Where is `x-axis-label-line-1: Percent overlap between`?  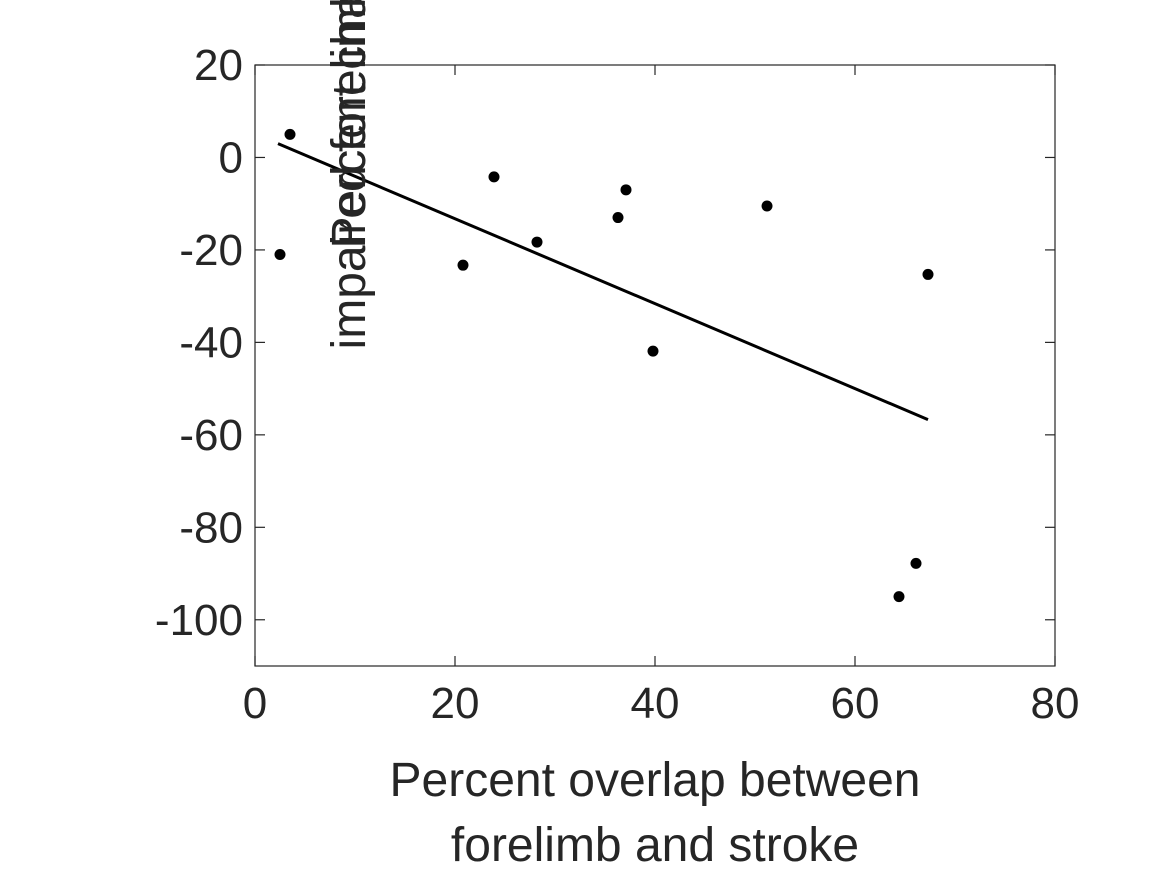 x-axis-label-line-1: Percent overlap between is located at coordinates (655, 780).